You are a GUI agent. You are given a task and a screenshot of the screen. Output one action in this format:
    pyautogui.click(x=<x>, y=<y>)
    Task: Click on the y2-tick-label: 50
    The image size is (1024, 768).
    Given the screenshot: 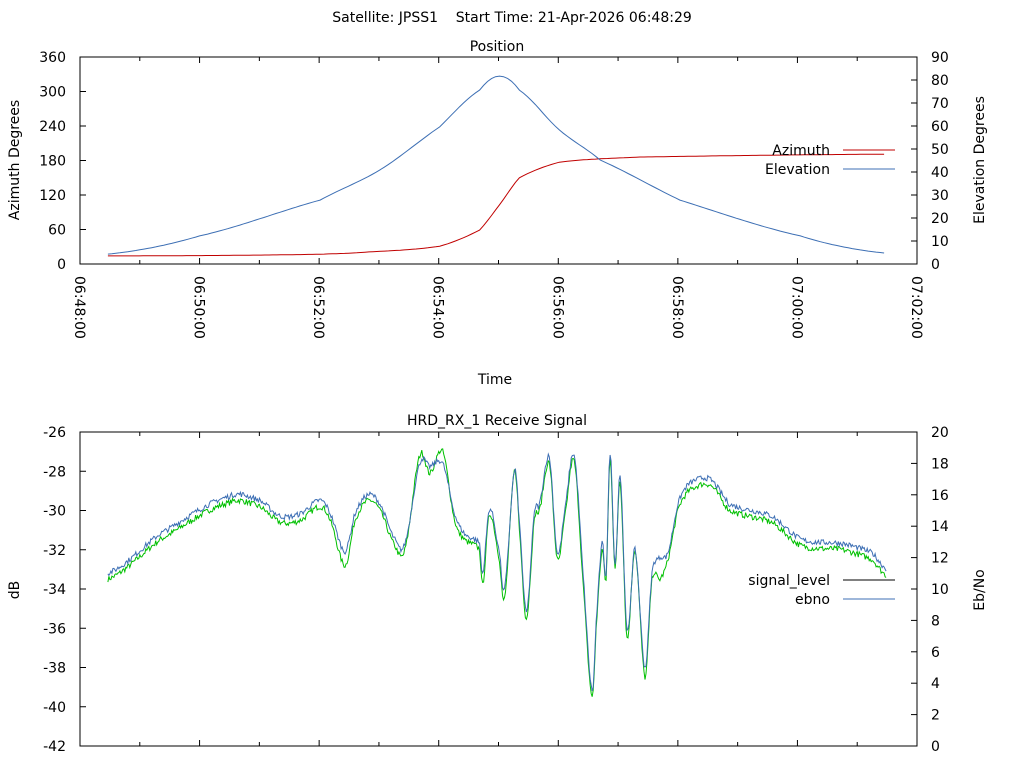 What is the action you would take?
    pyautogui.click(x=940, y=150)
    